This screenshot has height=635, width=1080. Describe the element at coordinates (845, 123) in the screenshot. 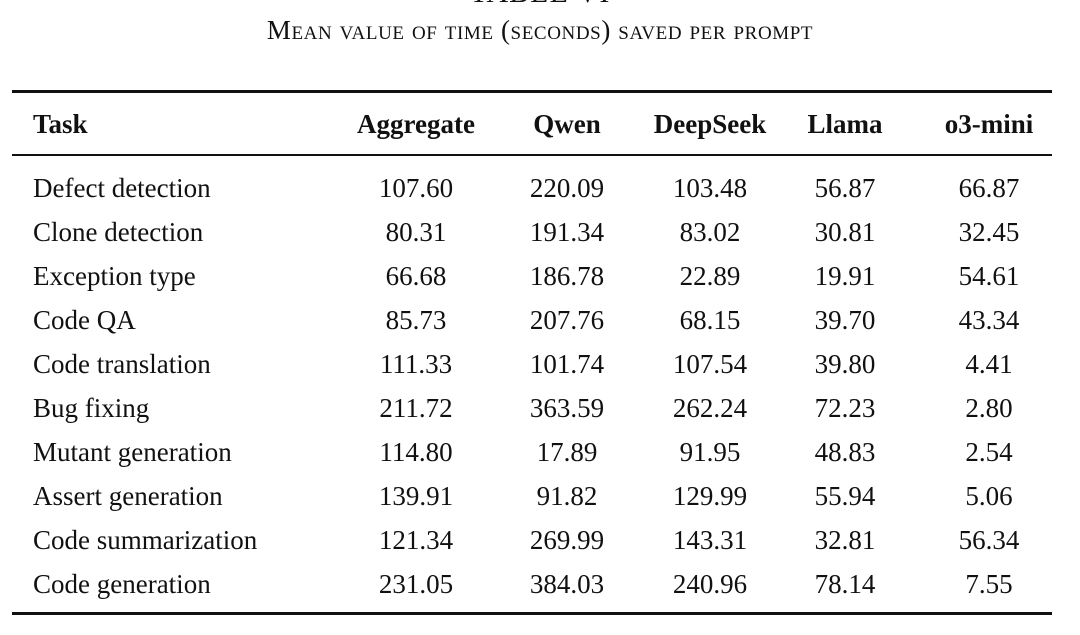

I see `column-header-llama: Llama` at that location.